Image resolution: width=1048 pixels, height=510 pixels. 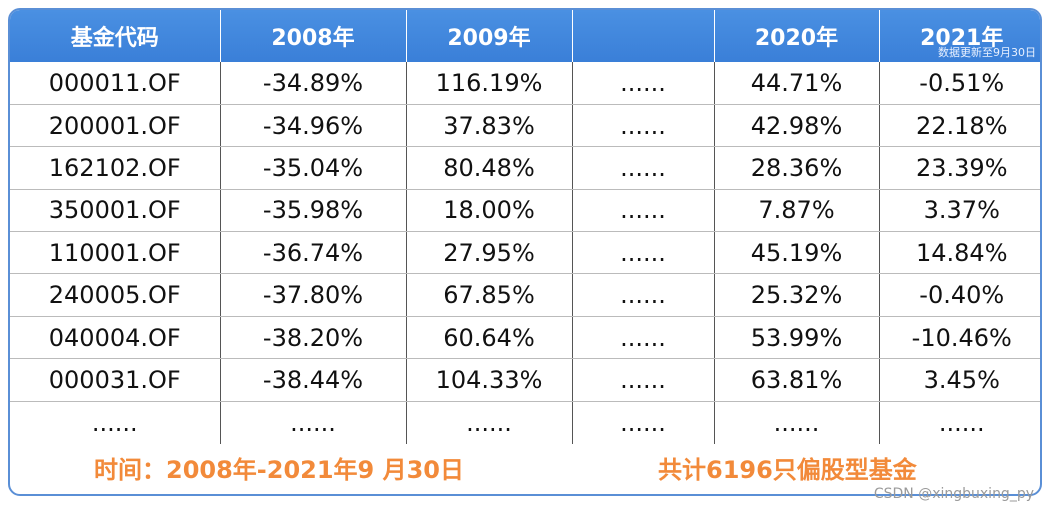 What do you see at coordinates (959, 338) in the screenshot?
I see `table-cell: -10.46%` at bounding box center [959, 338].